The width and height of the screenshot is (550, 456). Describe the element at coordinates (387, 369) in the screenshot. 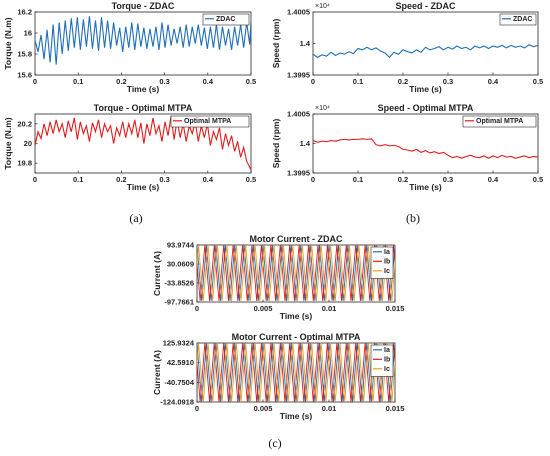

I see `legend-label: Ic` at that location.